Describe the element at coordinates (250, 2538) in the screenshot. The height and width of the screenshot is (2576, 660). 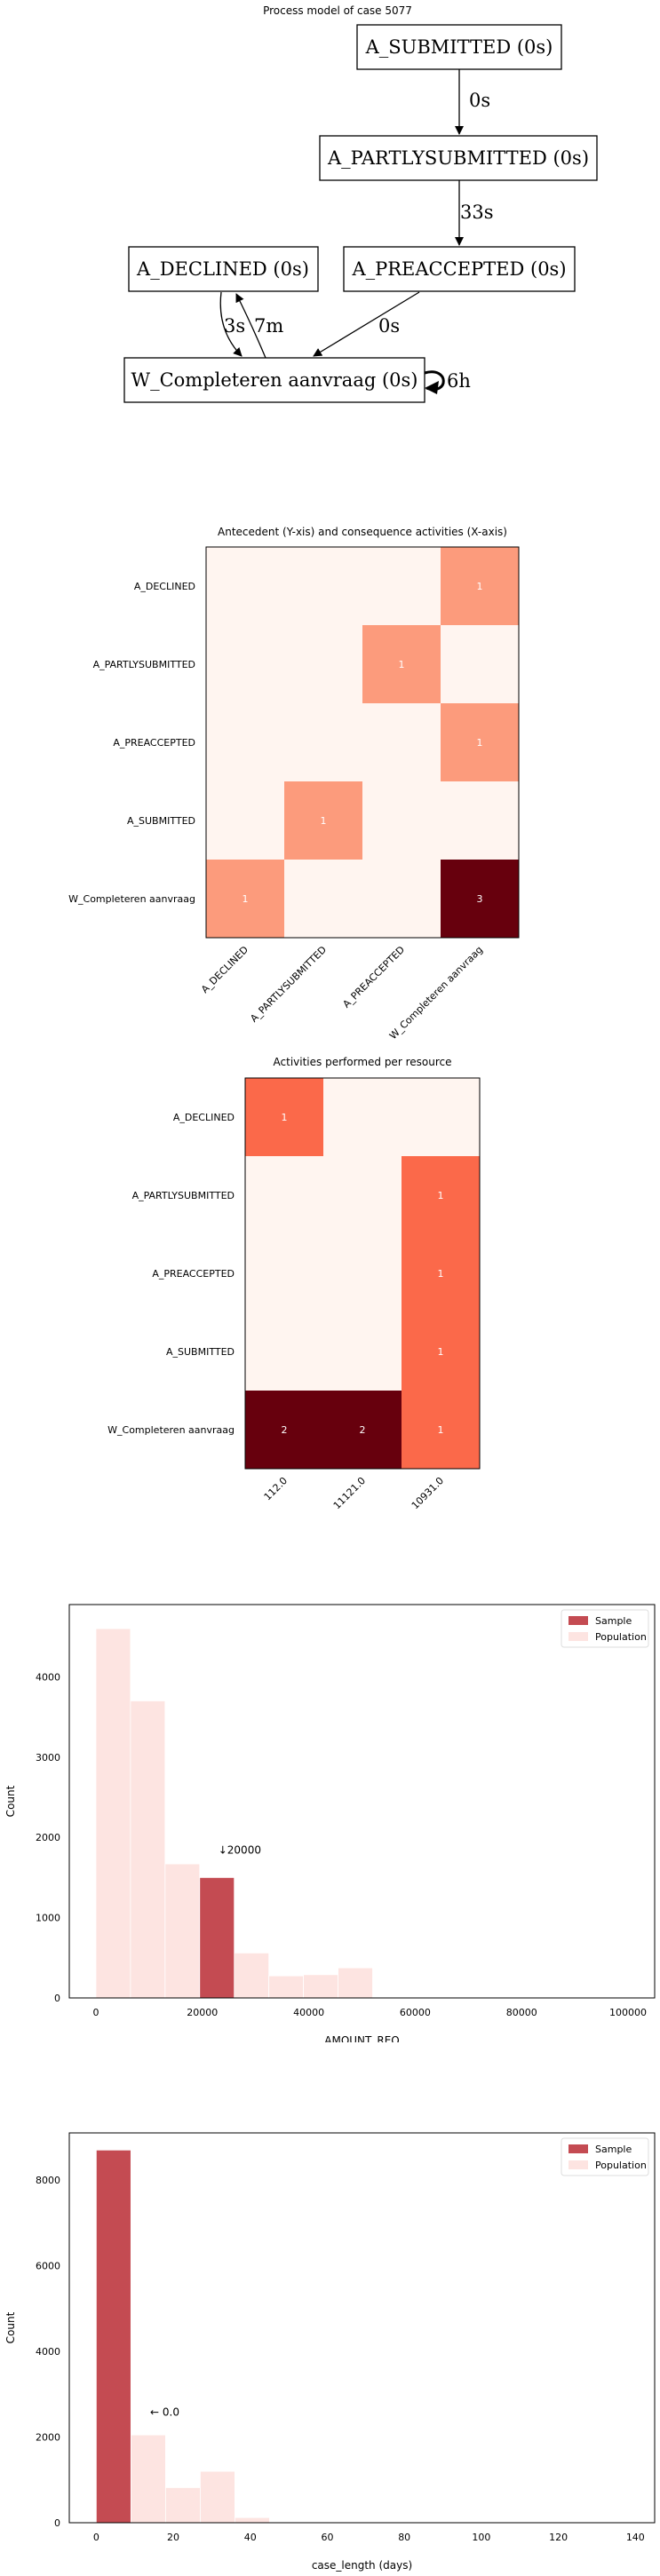
I see `x-tick-label: 40` at that location.